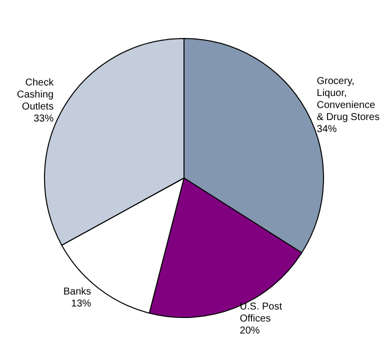  Describe the element at coordinates (44, 119) in the screenshot. I see `data-label: 33%` at that location.